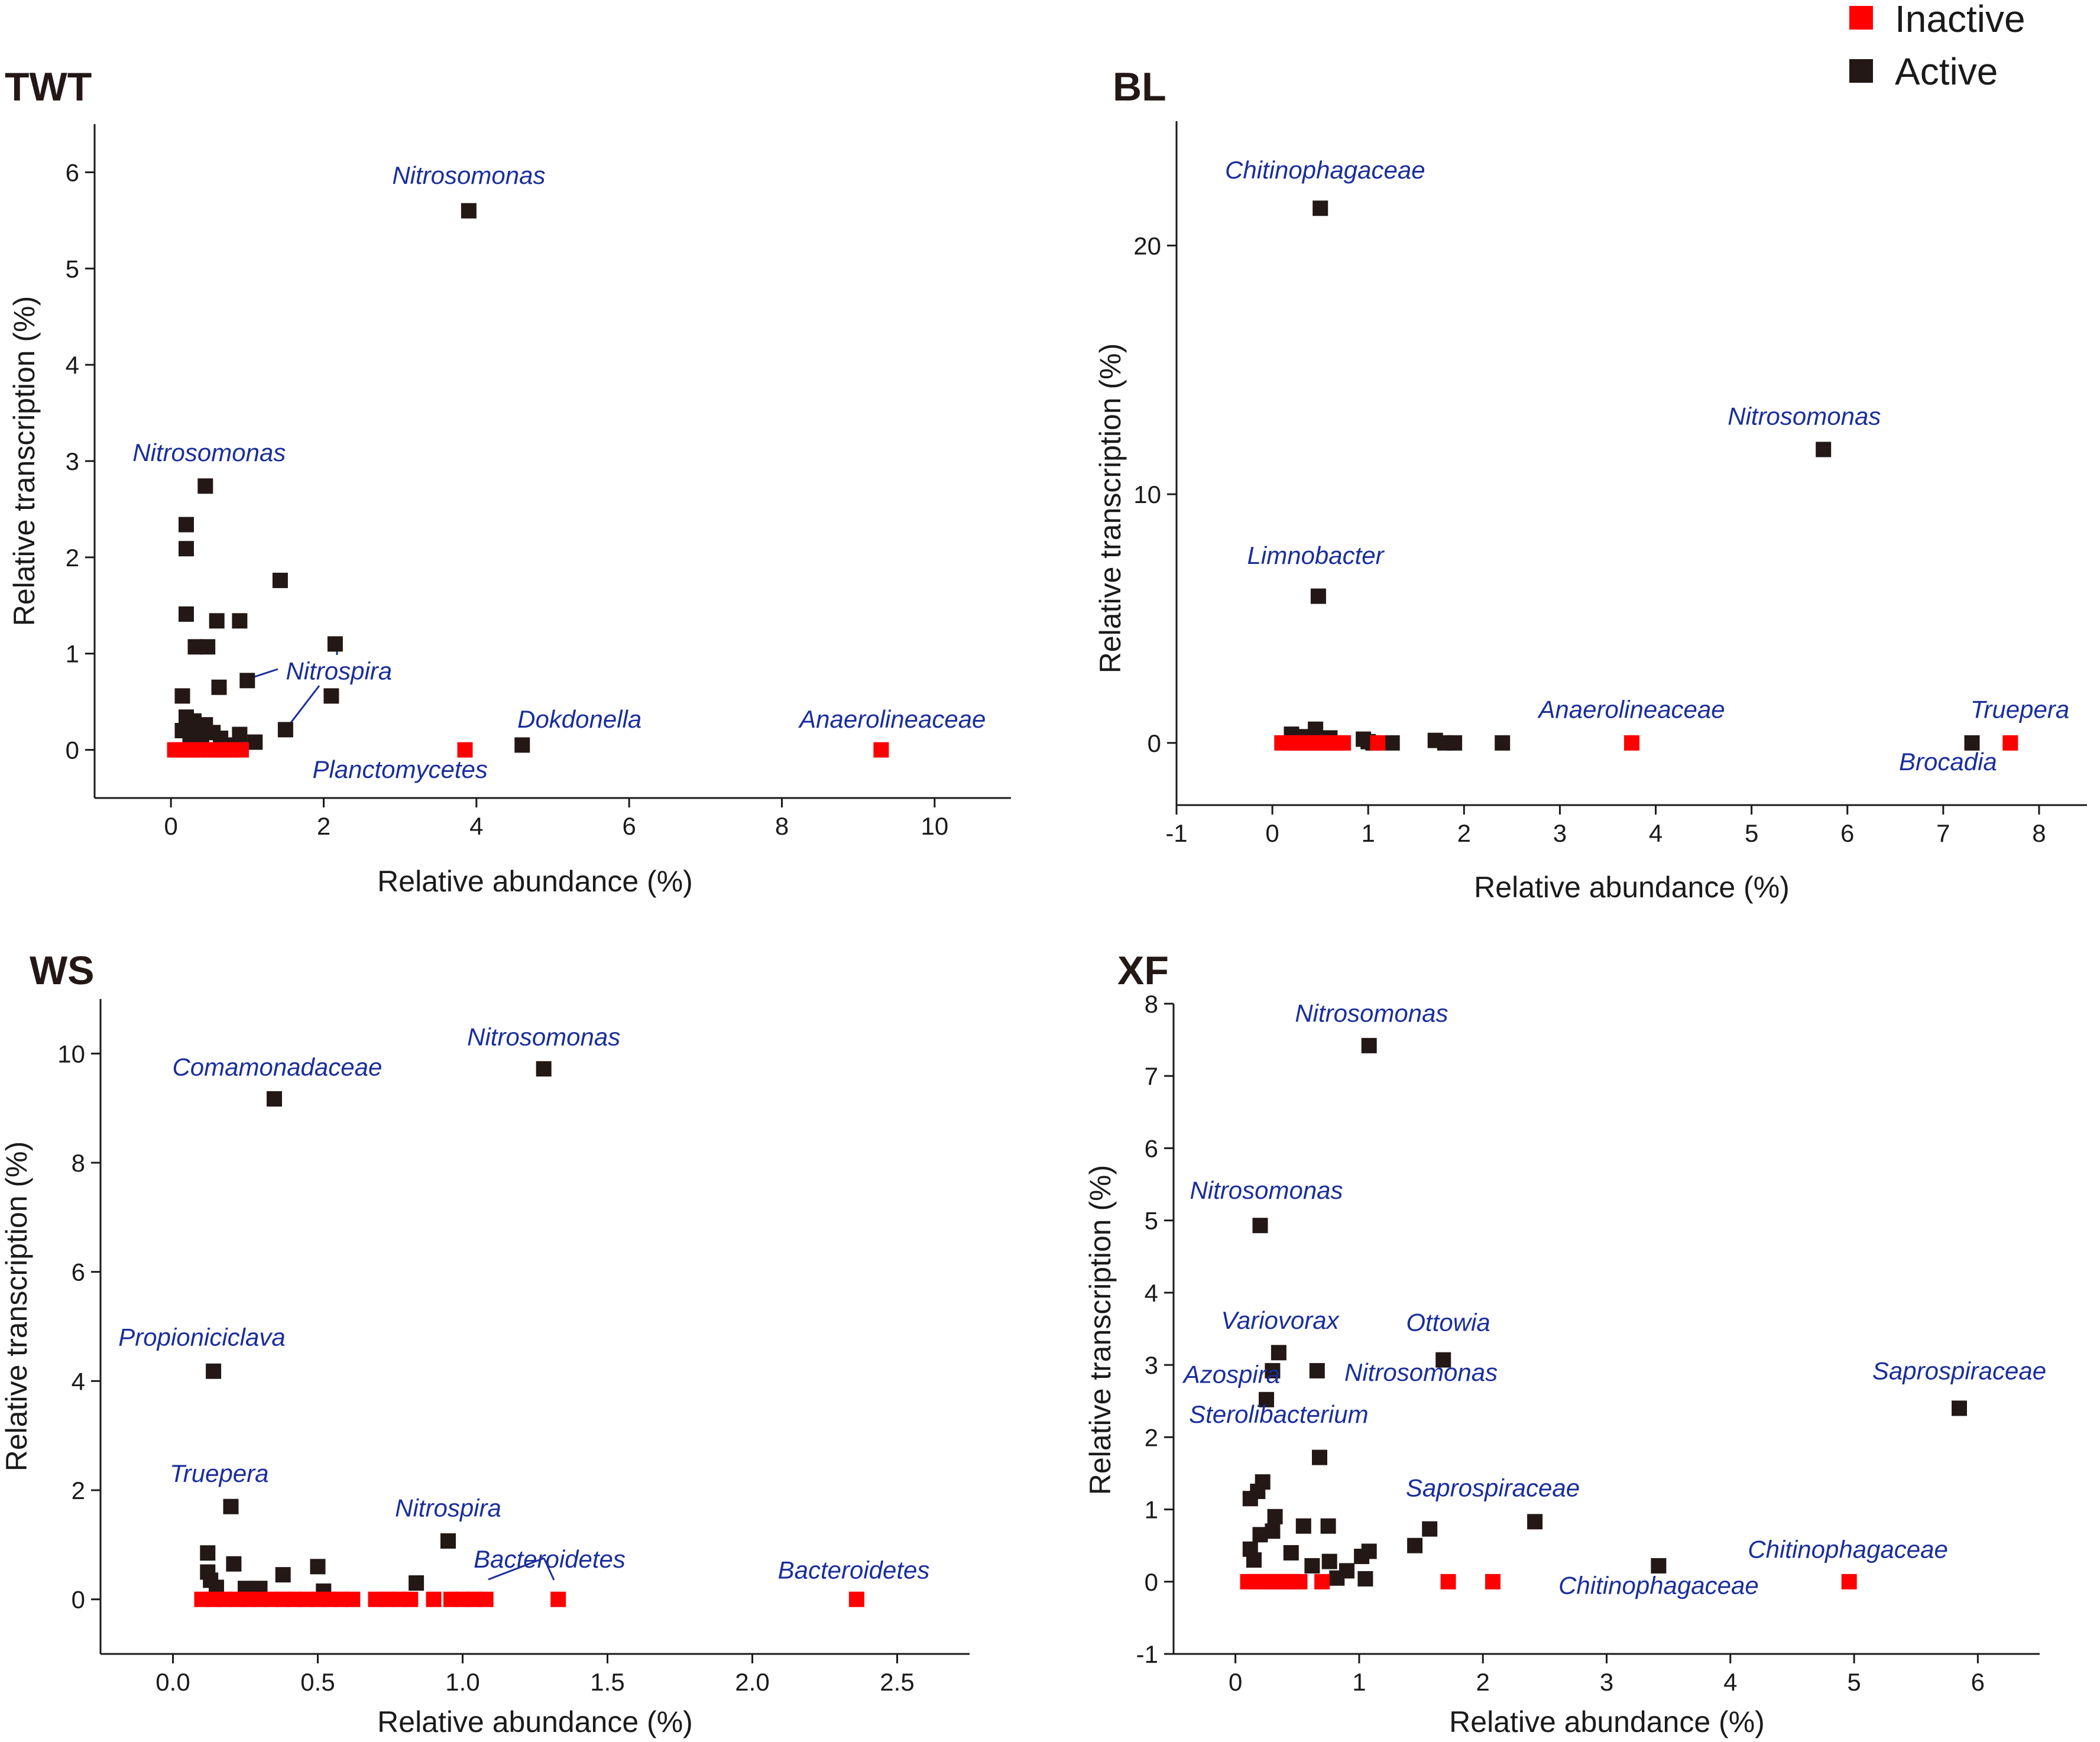 This screenshot has height=1742, width=2100. Describe the element at coordinates (752, 1682) in the screenshot. I see `x-tick-label: 2.0` at that location.